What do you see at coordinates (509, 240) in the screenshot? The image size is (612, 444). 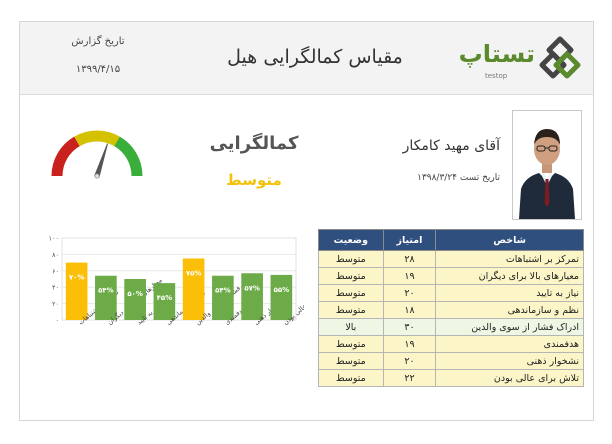 I see `column-header-index: شاخص` at bounding box center [509, 240].